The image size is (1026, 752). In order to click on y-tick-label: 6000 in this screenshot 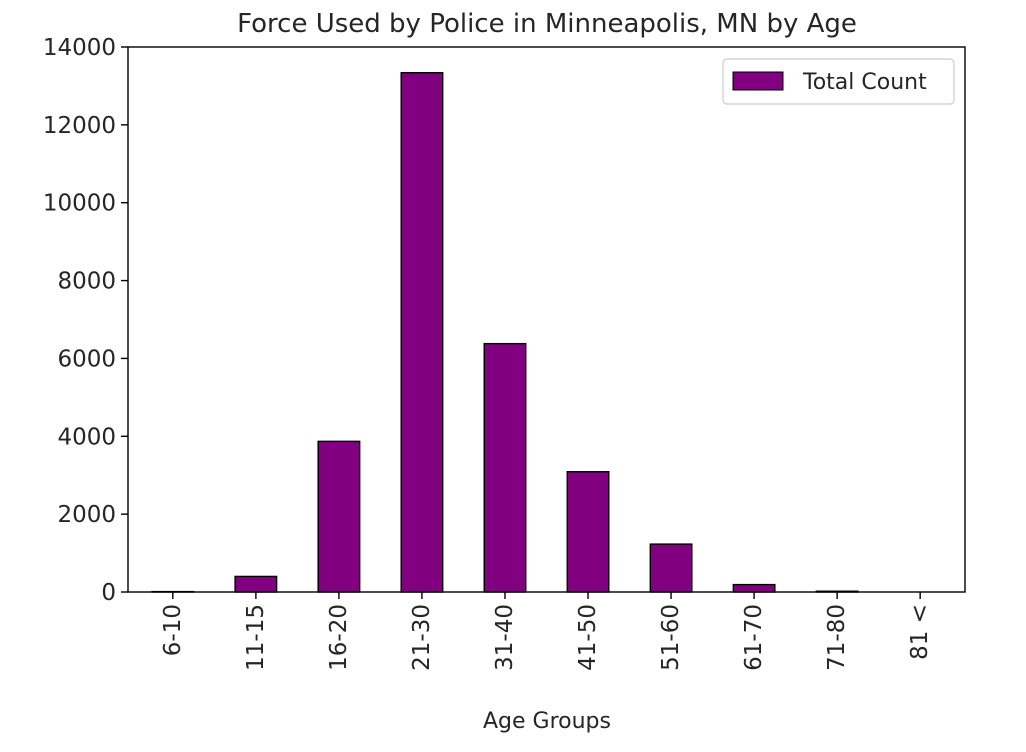, I will do `click(86, 359)`.